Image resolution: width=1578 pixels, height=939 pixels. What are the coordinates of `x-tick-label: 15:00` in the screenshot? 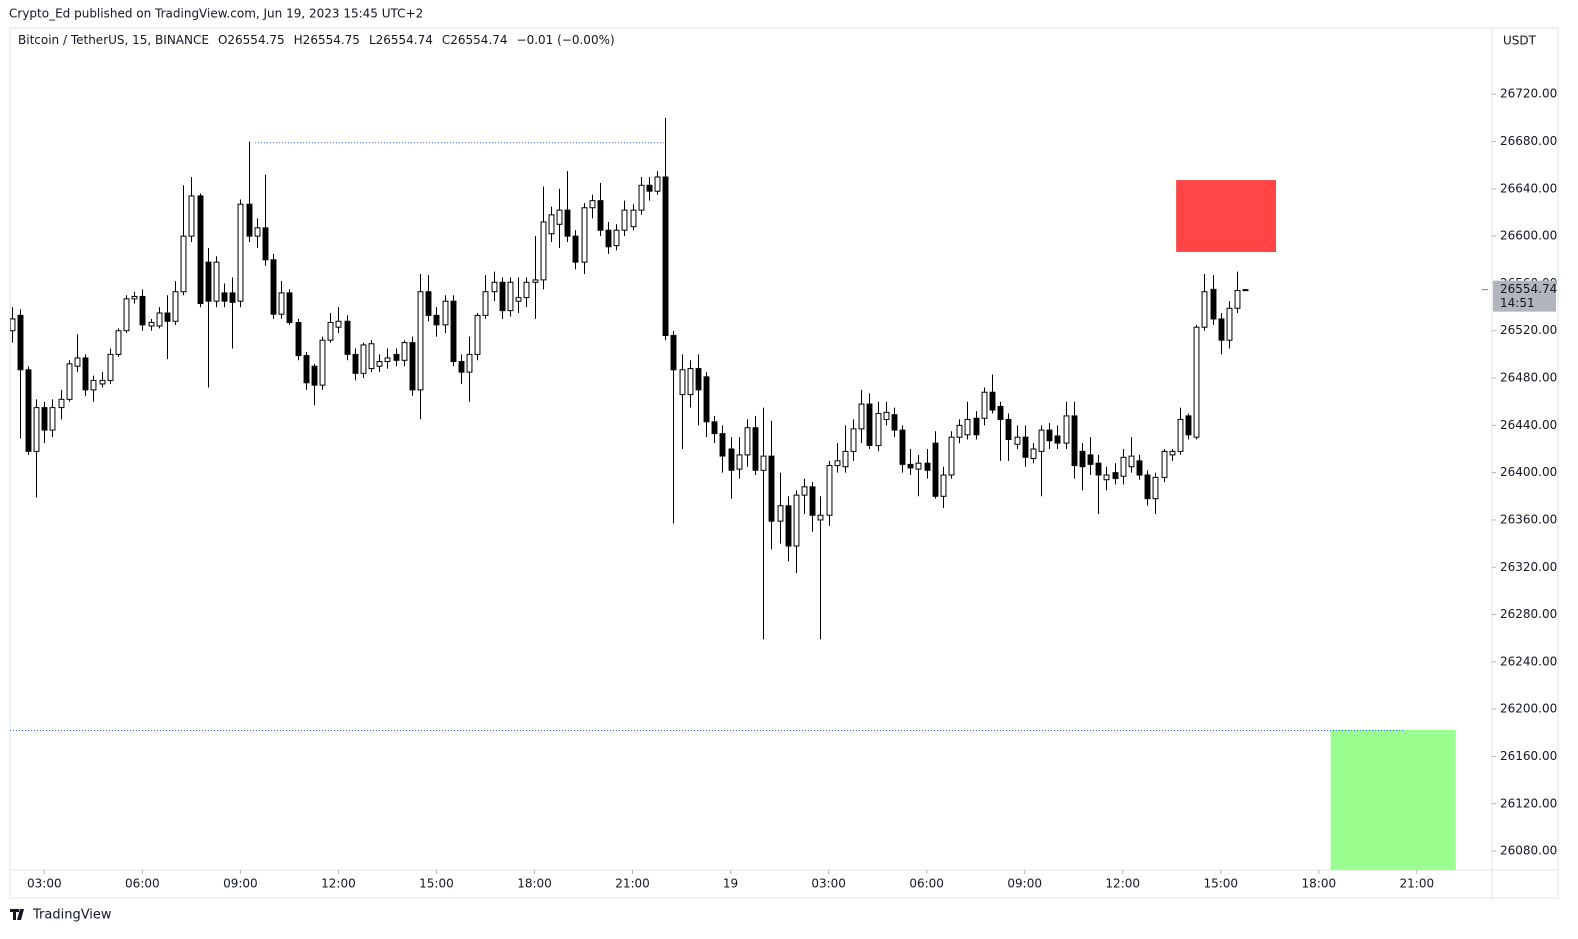 It's located at (436, 884).